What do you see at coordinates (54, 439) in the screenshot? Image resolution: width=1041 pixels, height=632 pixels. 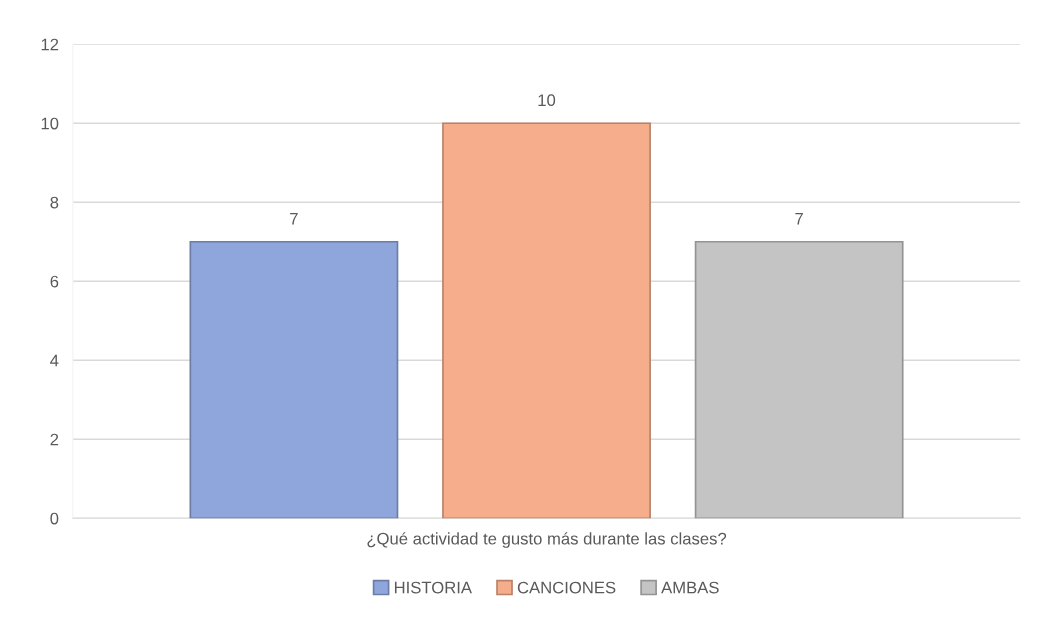 I see `y-tick-label: 2` at bounding box center [54, 439].